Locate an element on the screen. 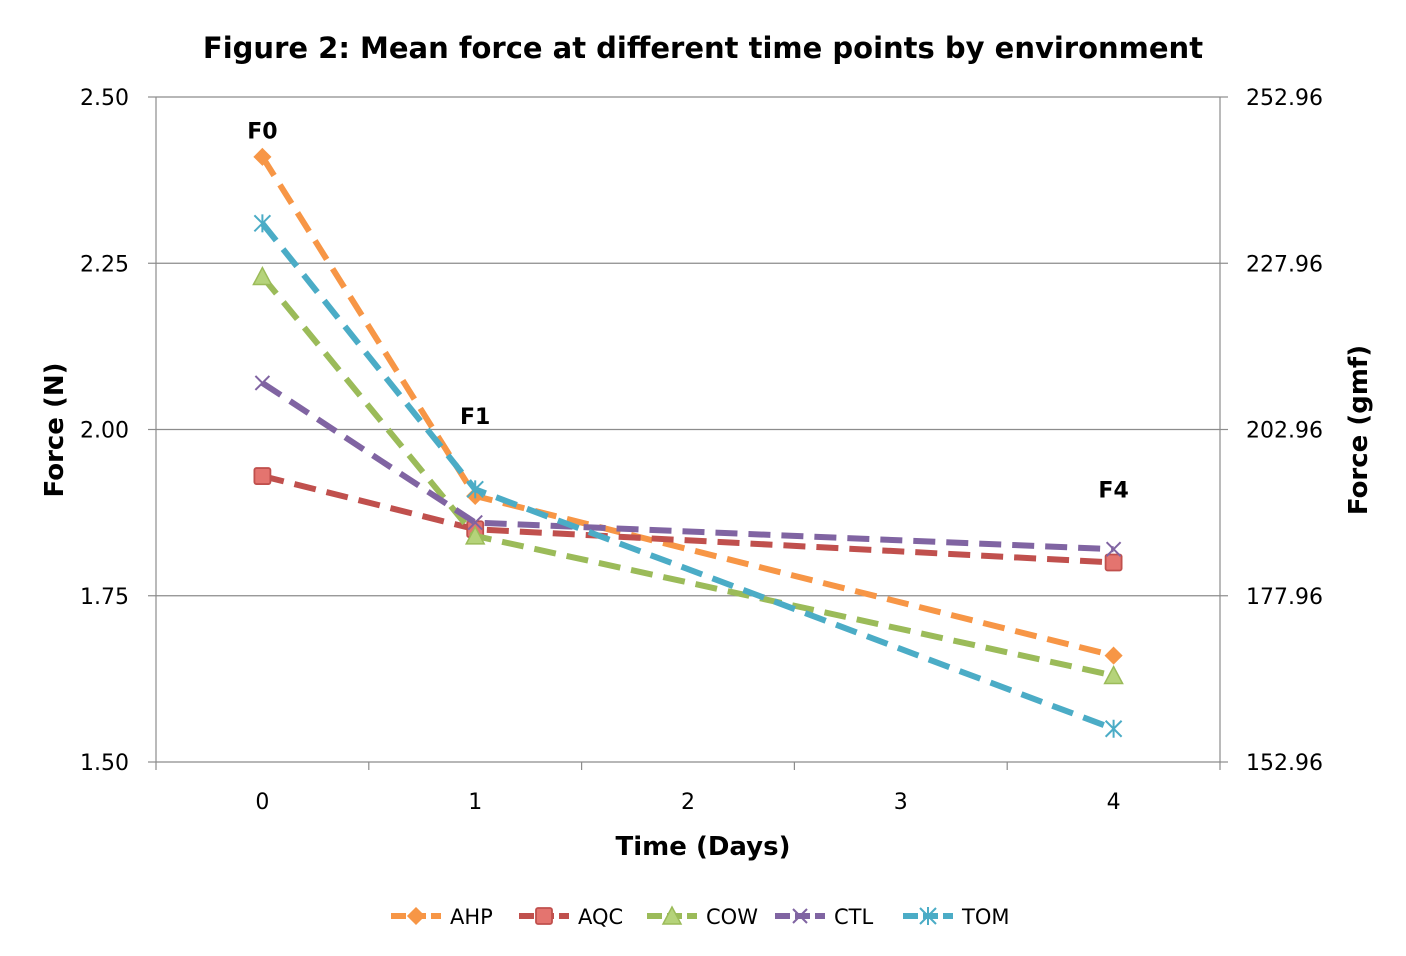 The width and height of the screenshot is (1406, 956). x-tick-label: 1 is located at coordinates (475, 802).